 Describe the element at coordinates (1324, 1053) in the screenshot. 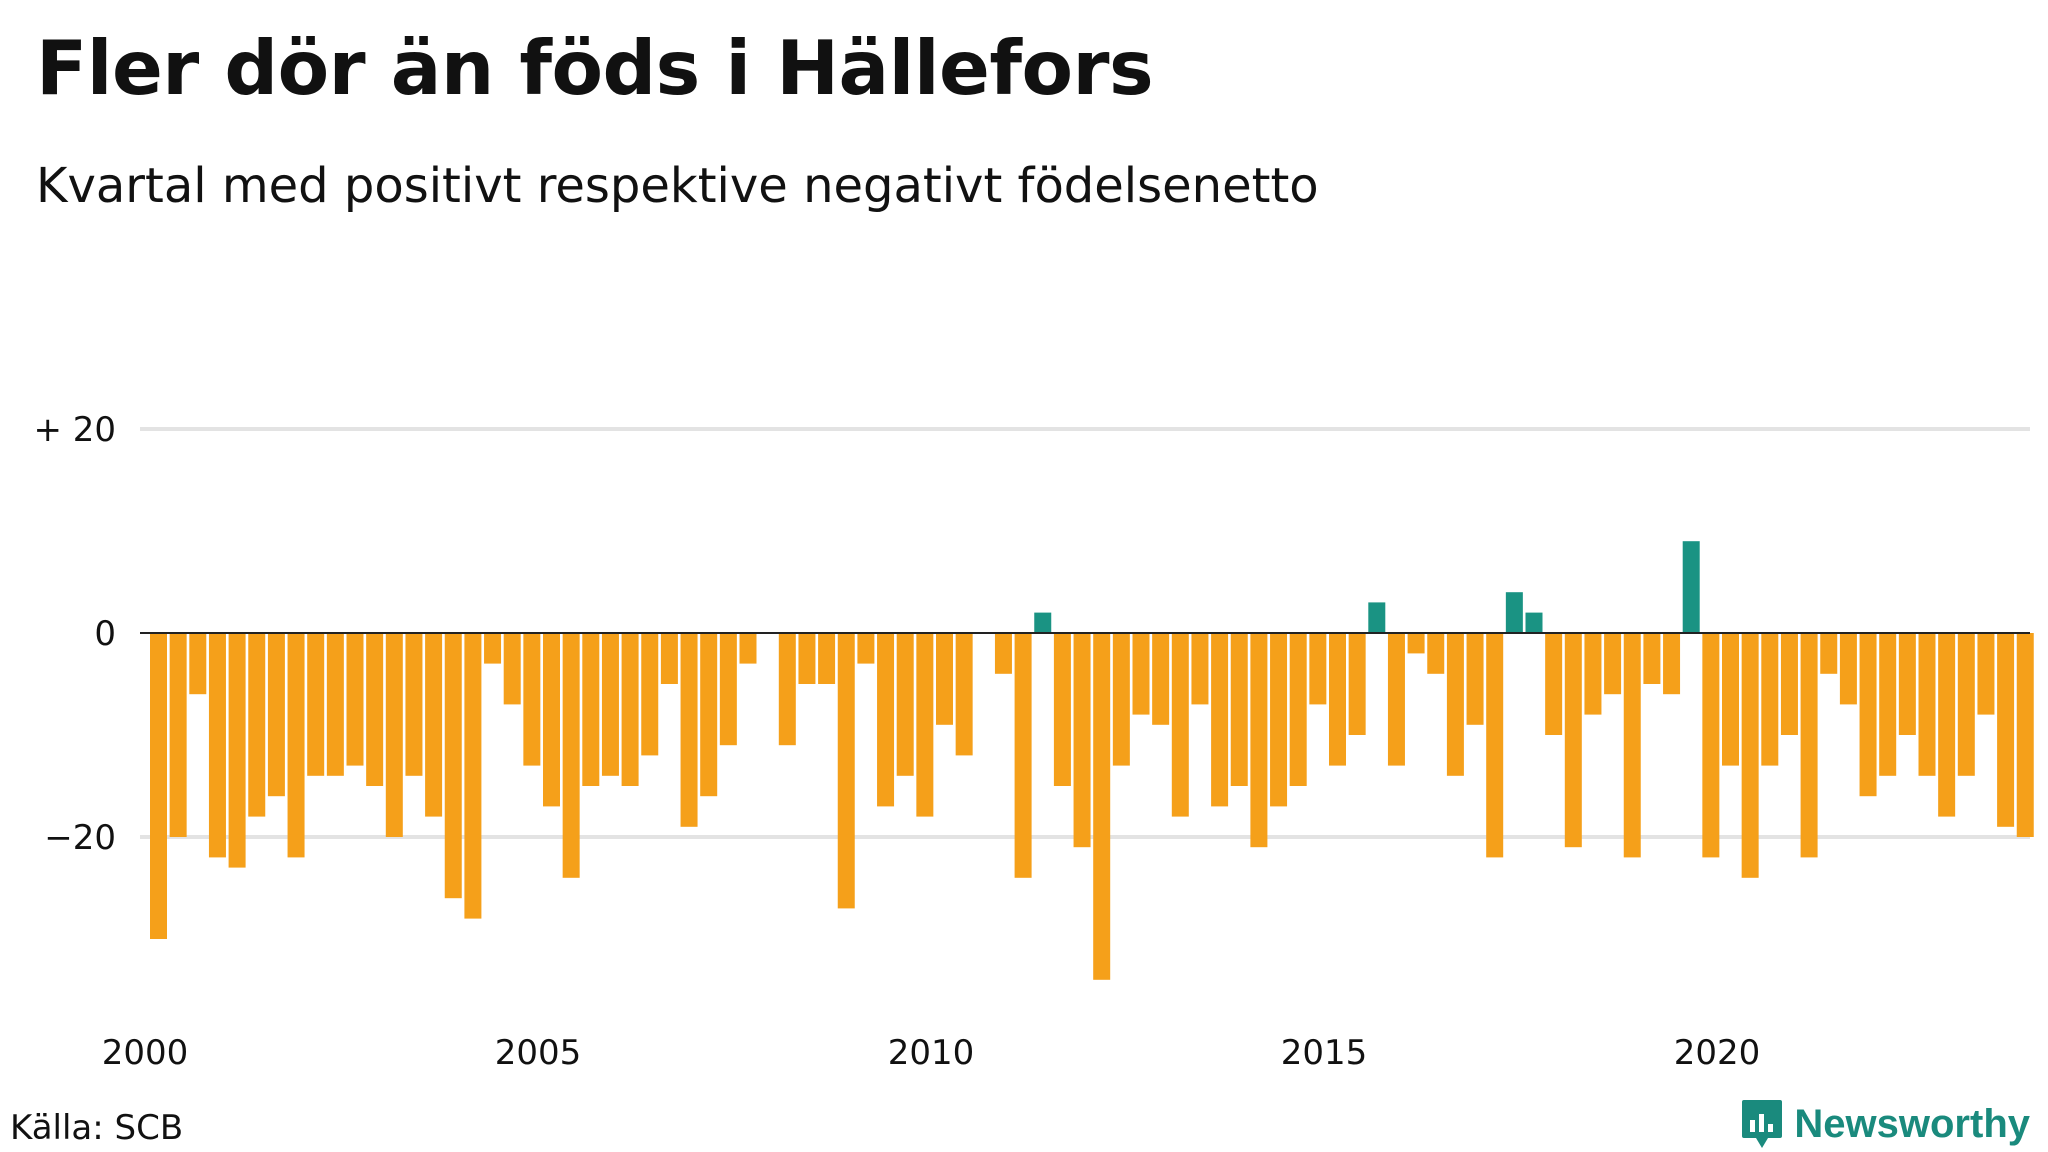

I see `x-tick-label: 2015` at that location.